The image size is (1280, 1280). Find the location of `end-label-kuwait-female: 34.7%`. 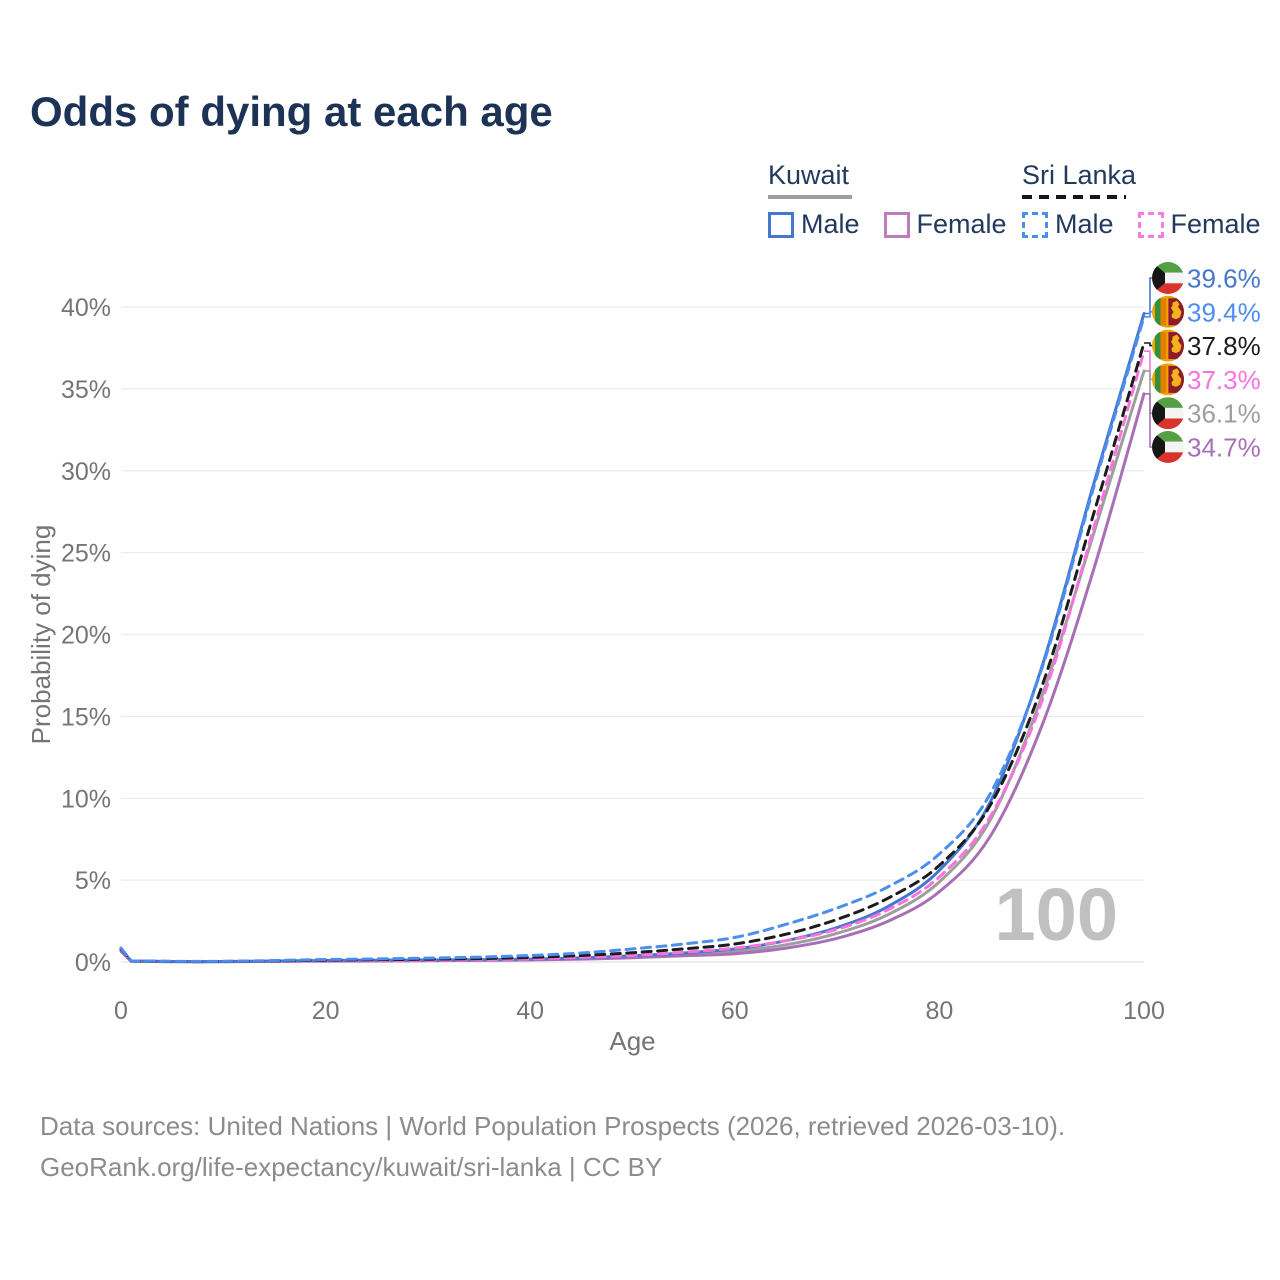

end-label-kuwait-female: 34.7% is located at coordinates (1224, 448).